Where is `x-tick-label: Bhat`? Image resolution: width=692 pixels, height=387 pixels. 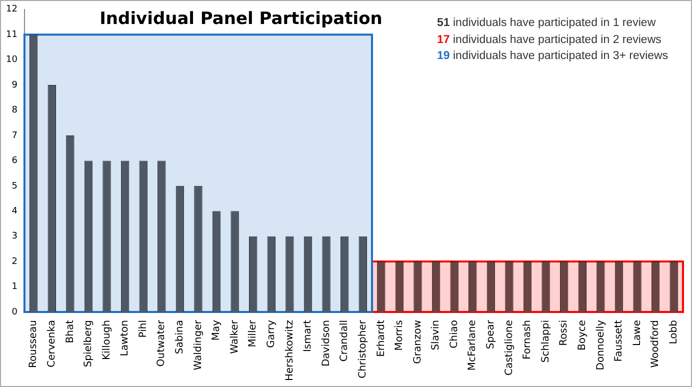
x-tick-label: Bhat is located at coordinates (70, 332).